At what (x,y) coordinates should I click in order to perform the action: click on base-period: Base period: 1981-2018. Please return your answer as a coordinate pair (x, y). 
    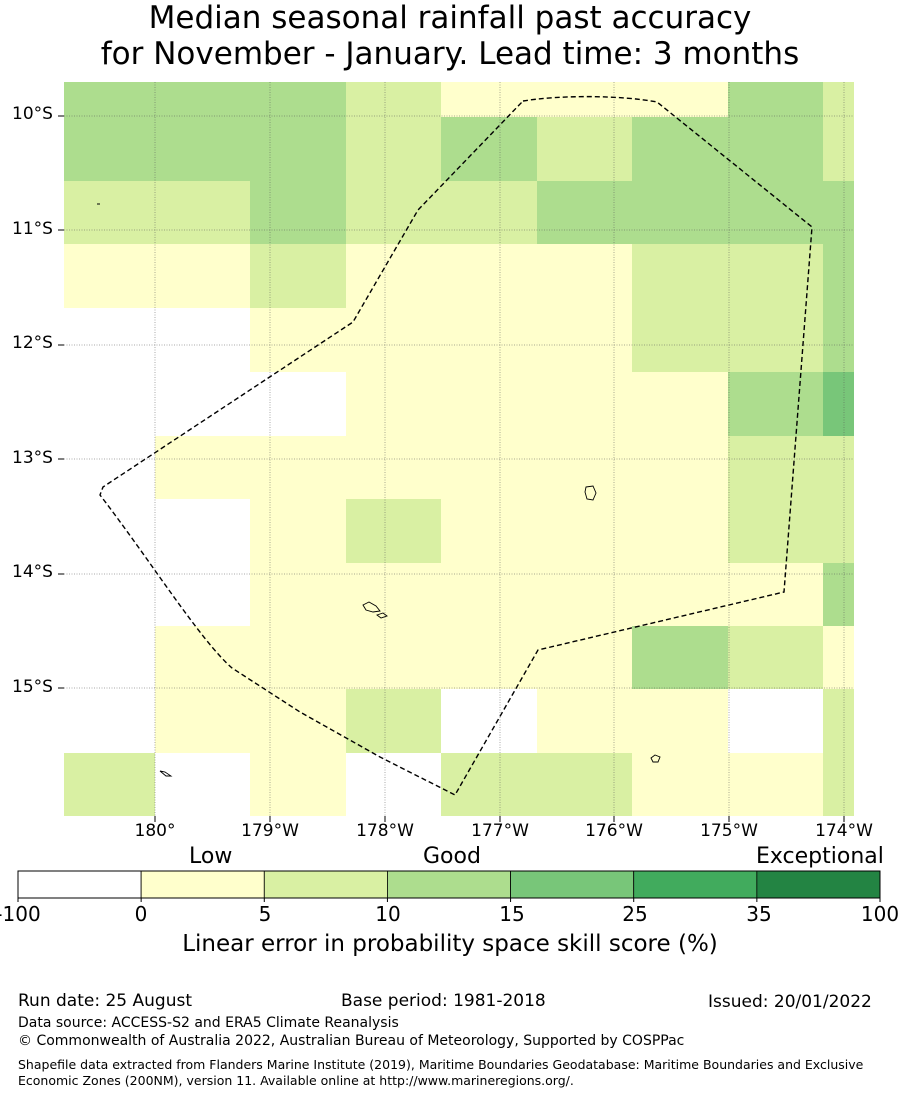
    Looking at the image, I should click on (443, 1001).